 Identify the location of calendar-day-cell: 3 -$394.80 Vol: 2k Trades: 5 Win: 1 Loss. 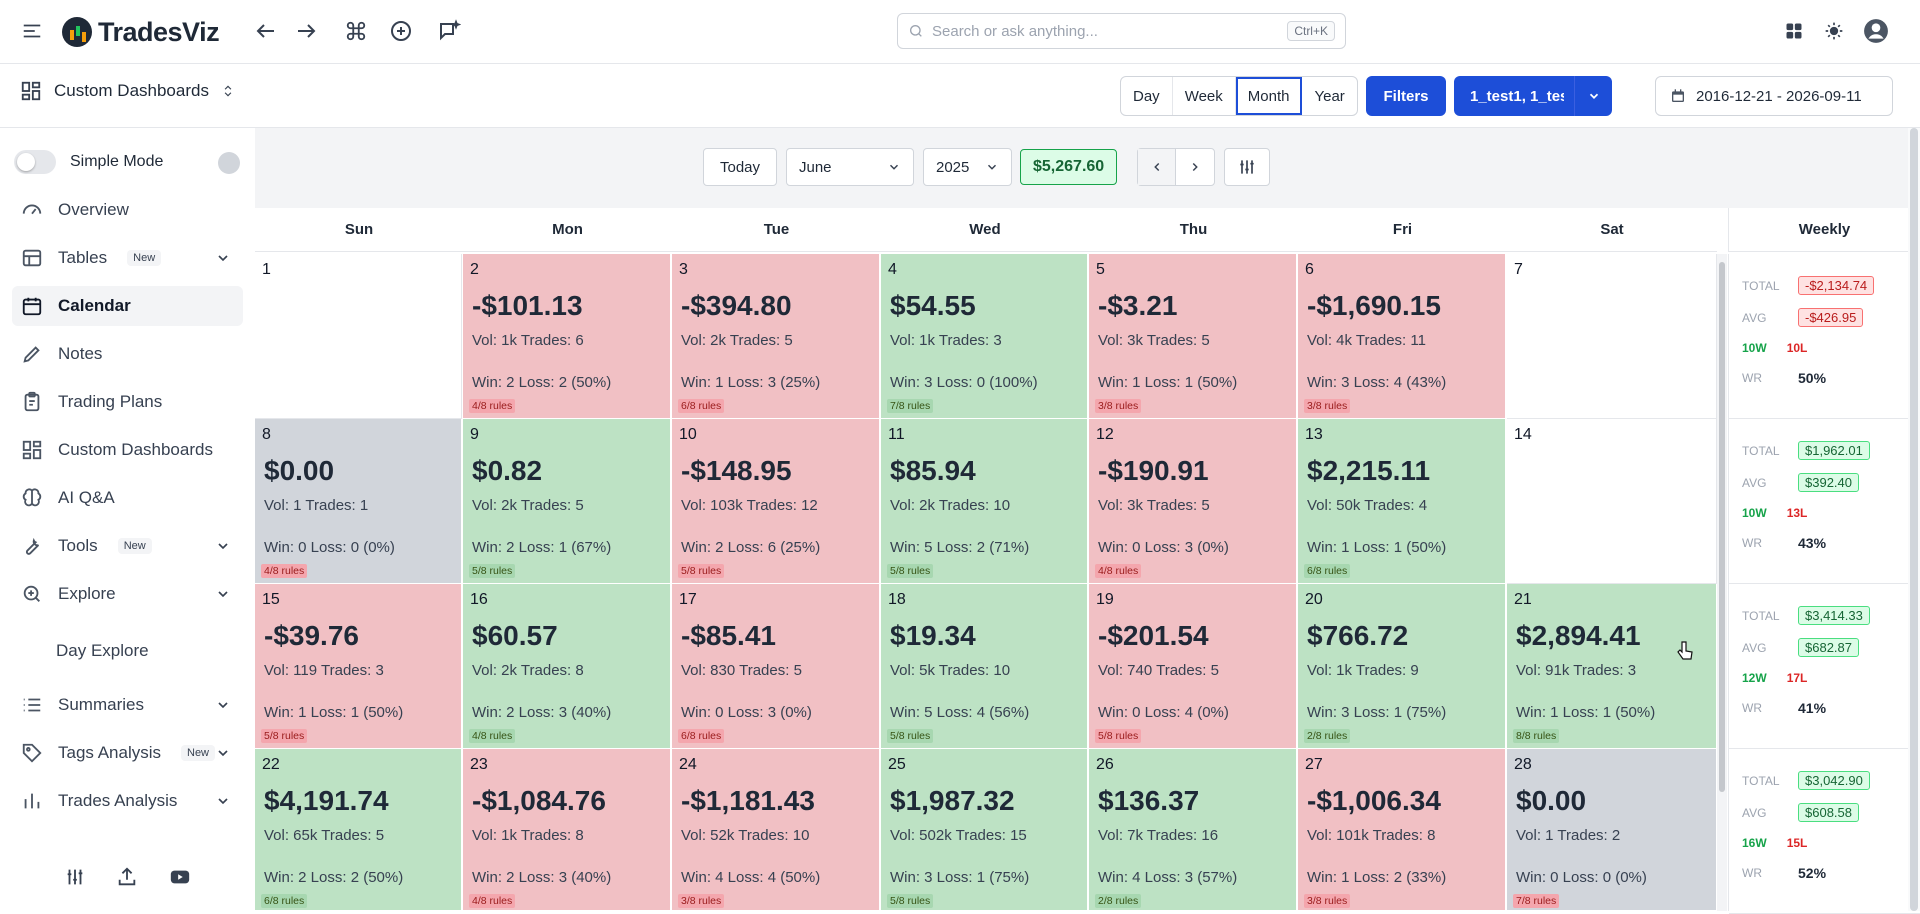
(776, 336).